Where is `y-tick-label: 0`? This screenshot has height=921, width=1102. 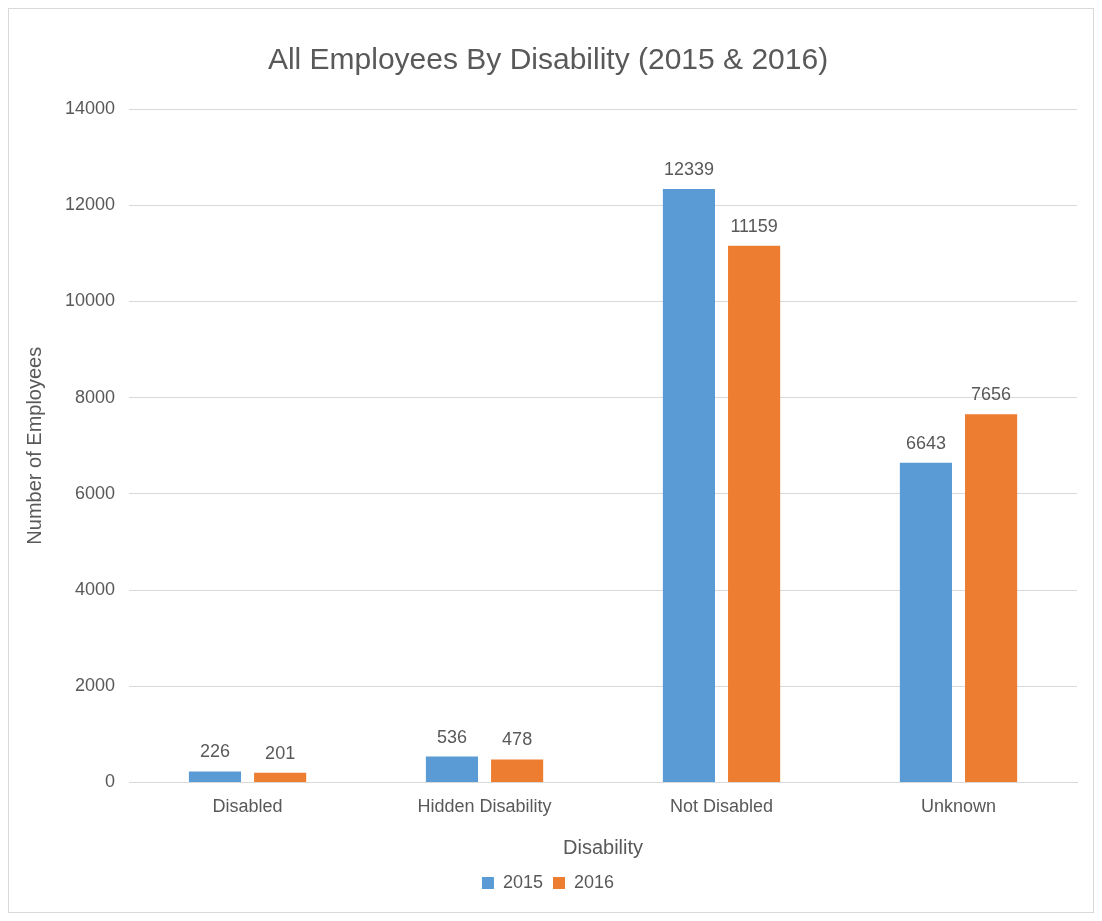
y-tick-label: 0 is located at coordinates (110, 781).